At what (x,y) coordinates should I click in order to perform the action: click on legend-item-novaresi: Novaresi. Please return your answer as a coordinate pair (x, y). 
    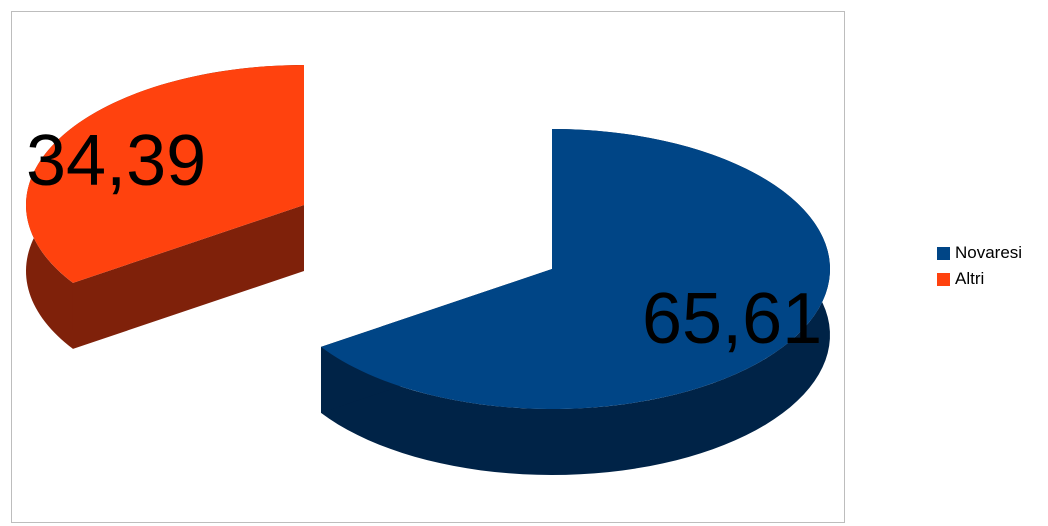
    Looking at the image, I should click on (979, 253).